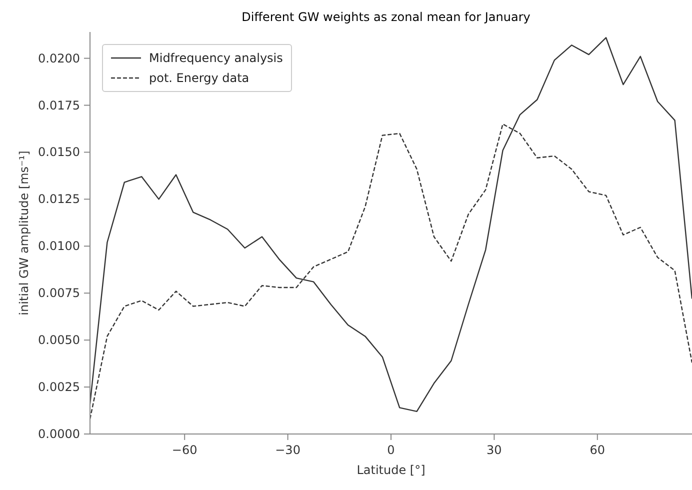 This screenshot has width=692, height=490. Describe the element at coordinates (59, 387) in the screenshot. I see `y-tick-label: 0.0025` at that location.